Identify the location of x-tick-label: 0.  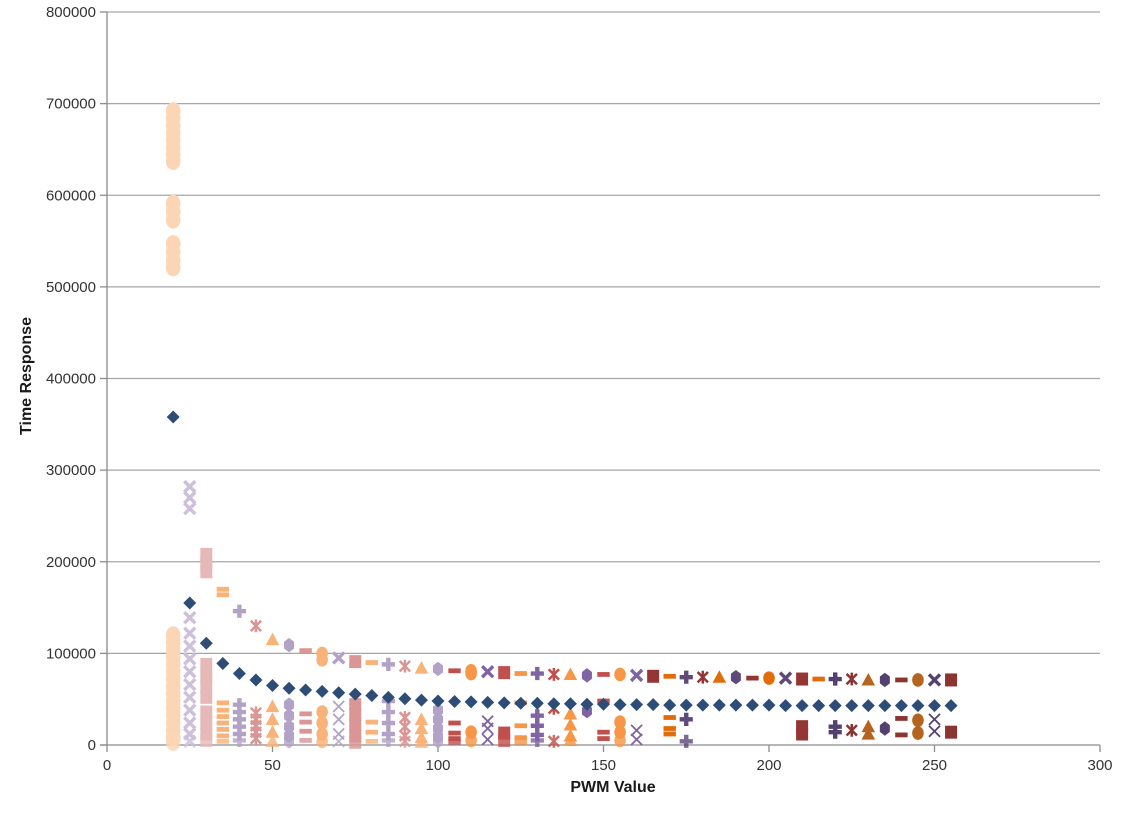
(107, 765).